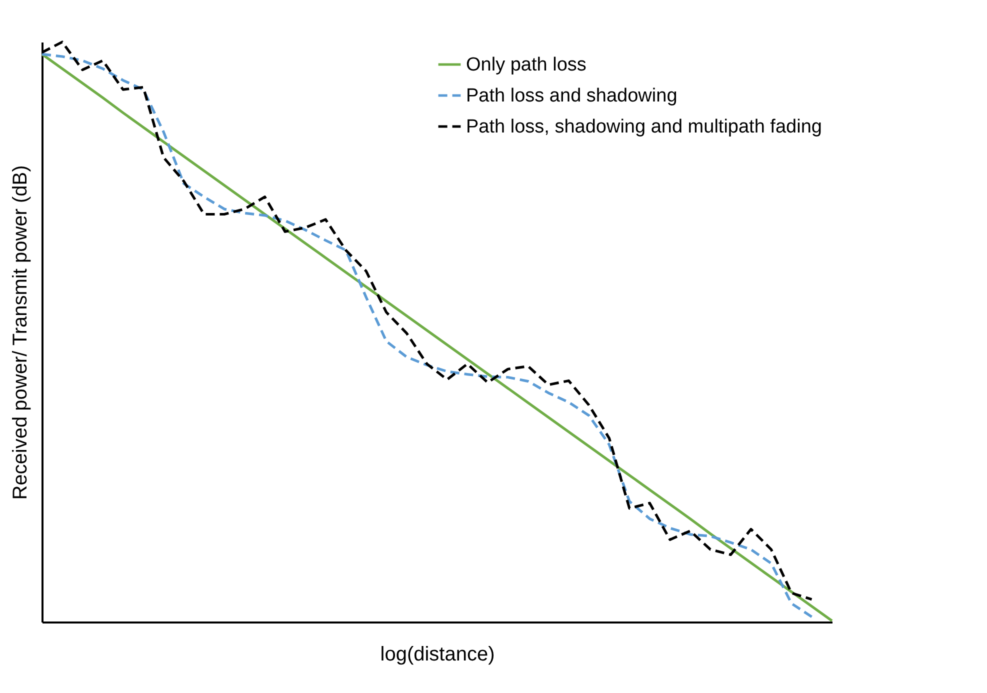  Describe the element at coordinates (572, 96) in the screenshot. I see `legend-label: Path loss and shadowing` at that location.